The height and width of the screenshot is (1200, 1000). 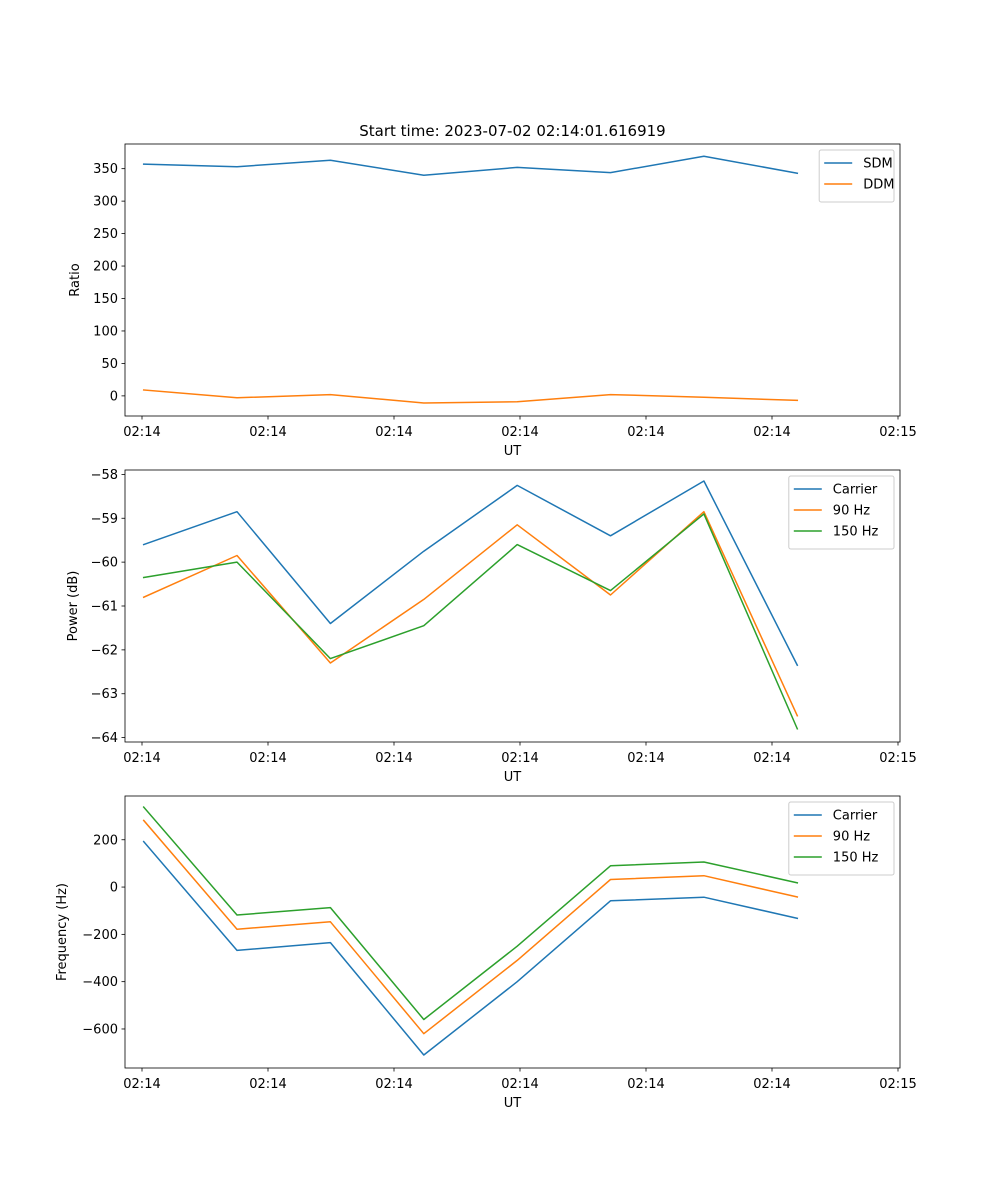 I want to click on y-tick-label: 100, so click(x=105, y=331).